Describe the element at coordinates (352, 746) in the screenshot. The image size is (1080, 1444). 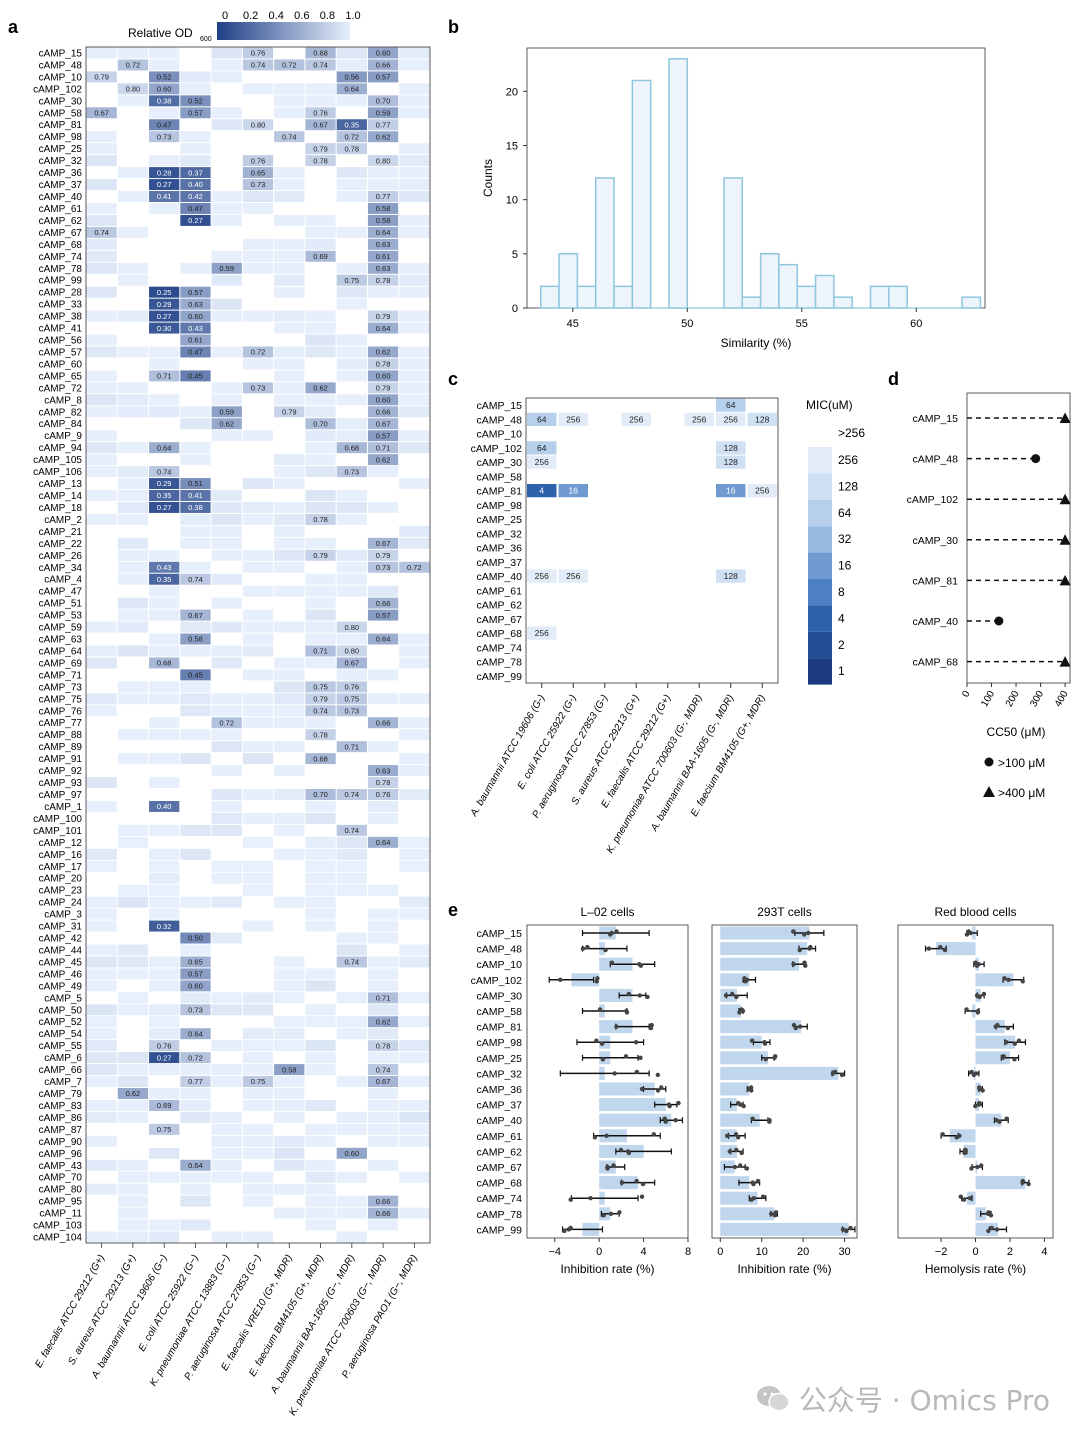
I see `heatmap-a-cell-label: 0.71` at that location.